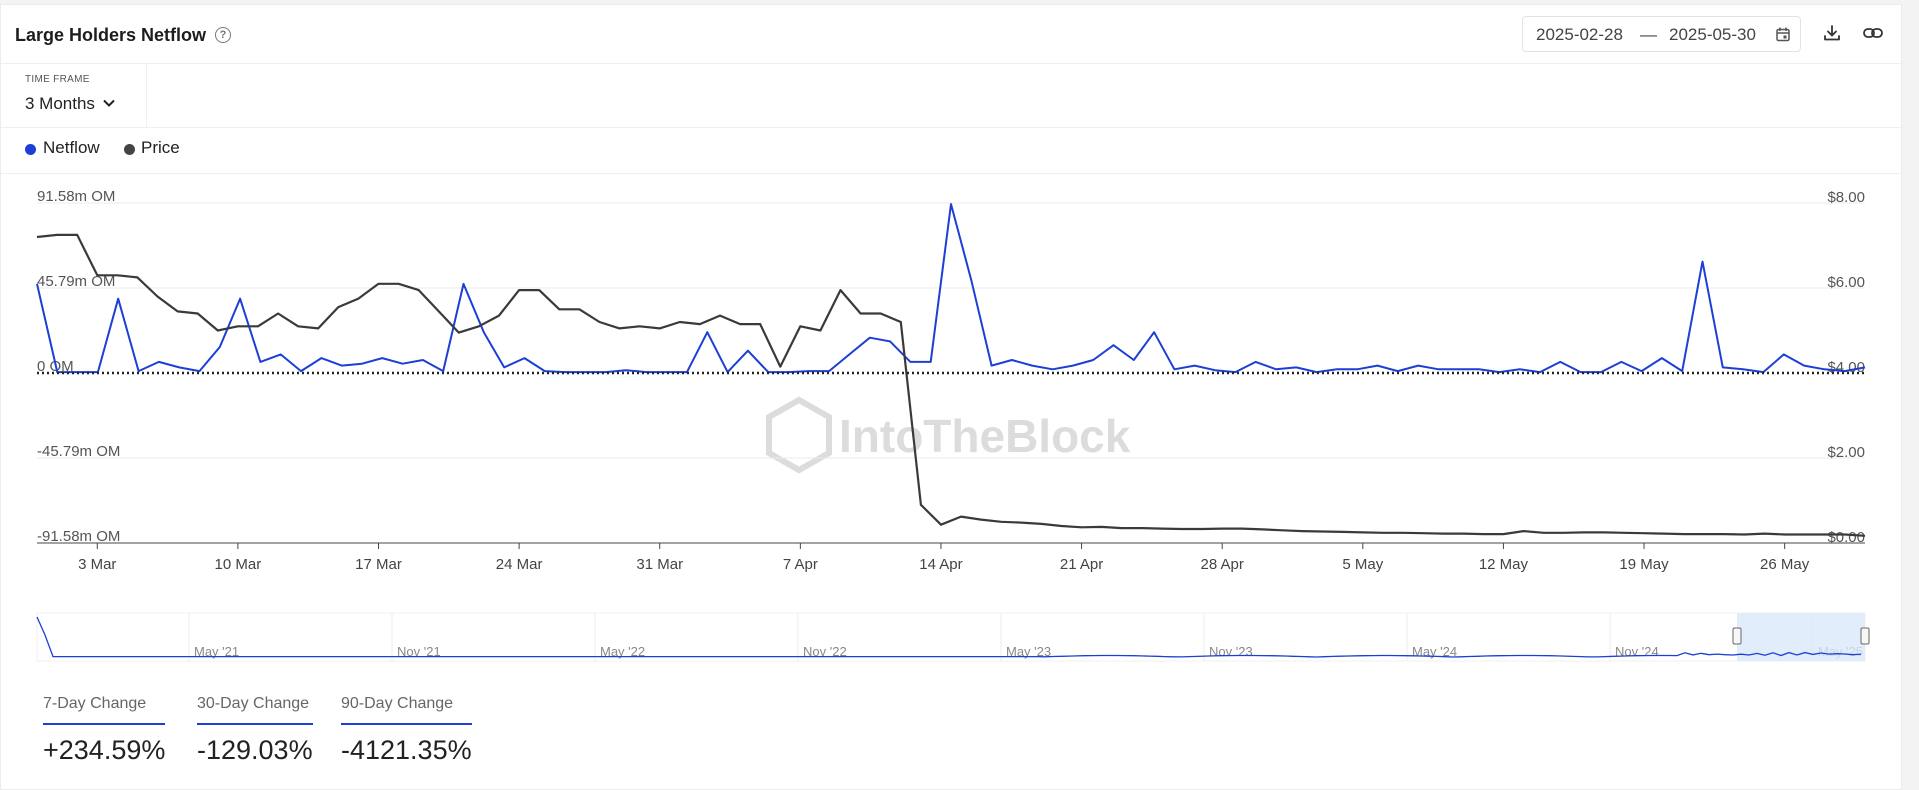 This screenshot has width=1919, height=790. What do you see at coordinates (216, 651) in the screenshot?
I see `overview-tick-label: May '21` at bounding box center [216, 651].